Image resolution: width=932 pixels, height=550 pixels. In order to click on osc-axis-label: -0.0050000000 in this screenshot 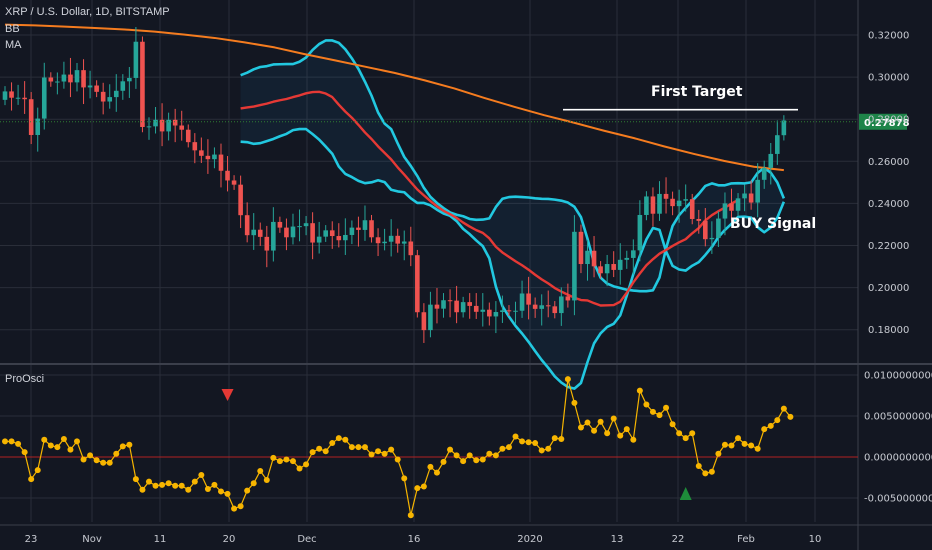, I will do `click(898, 499)`.